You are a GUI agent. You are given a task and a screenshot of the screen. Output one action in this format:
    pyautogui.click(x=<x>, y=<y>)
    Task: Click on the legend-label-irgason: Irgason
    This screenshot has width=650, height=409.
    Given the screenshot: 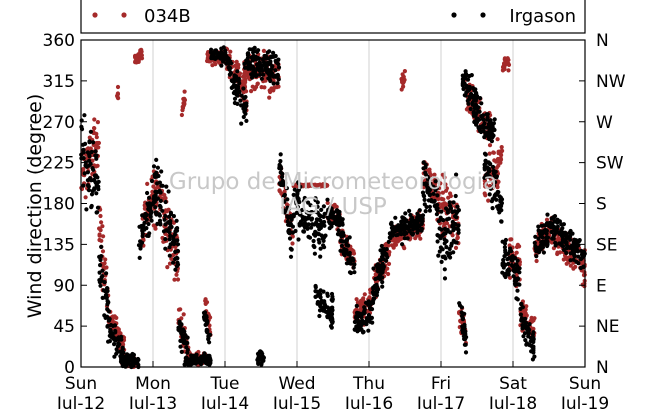 What is the action you would take?
    pyautogui.click(x=542, y=16)
    